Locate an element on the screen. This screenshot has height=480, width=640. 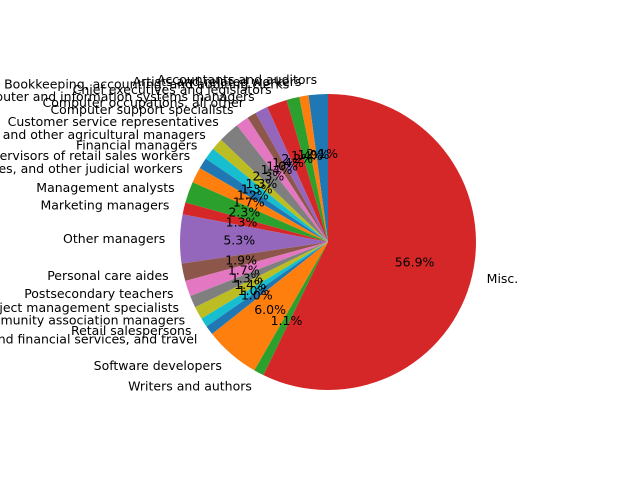
slice-percent-first-line-supervisors-of-retail-sales-workers: 1.2% is located at coordinates (253, 194).